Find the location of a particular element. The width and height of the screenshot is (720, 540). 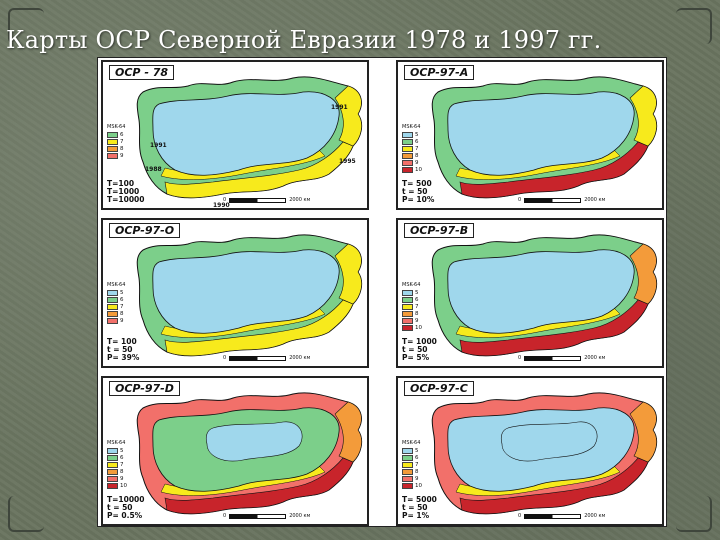

param-line: T=100 is located at coordinates (121, 183).